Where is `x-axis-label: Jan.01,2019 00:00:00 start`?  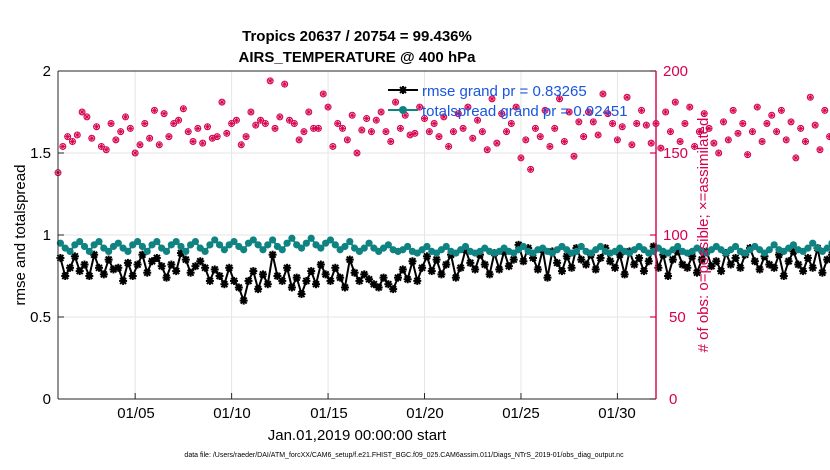 x-axis-label: Jan.01,2019 00:00:00 start is located at coordinates (357, 435).